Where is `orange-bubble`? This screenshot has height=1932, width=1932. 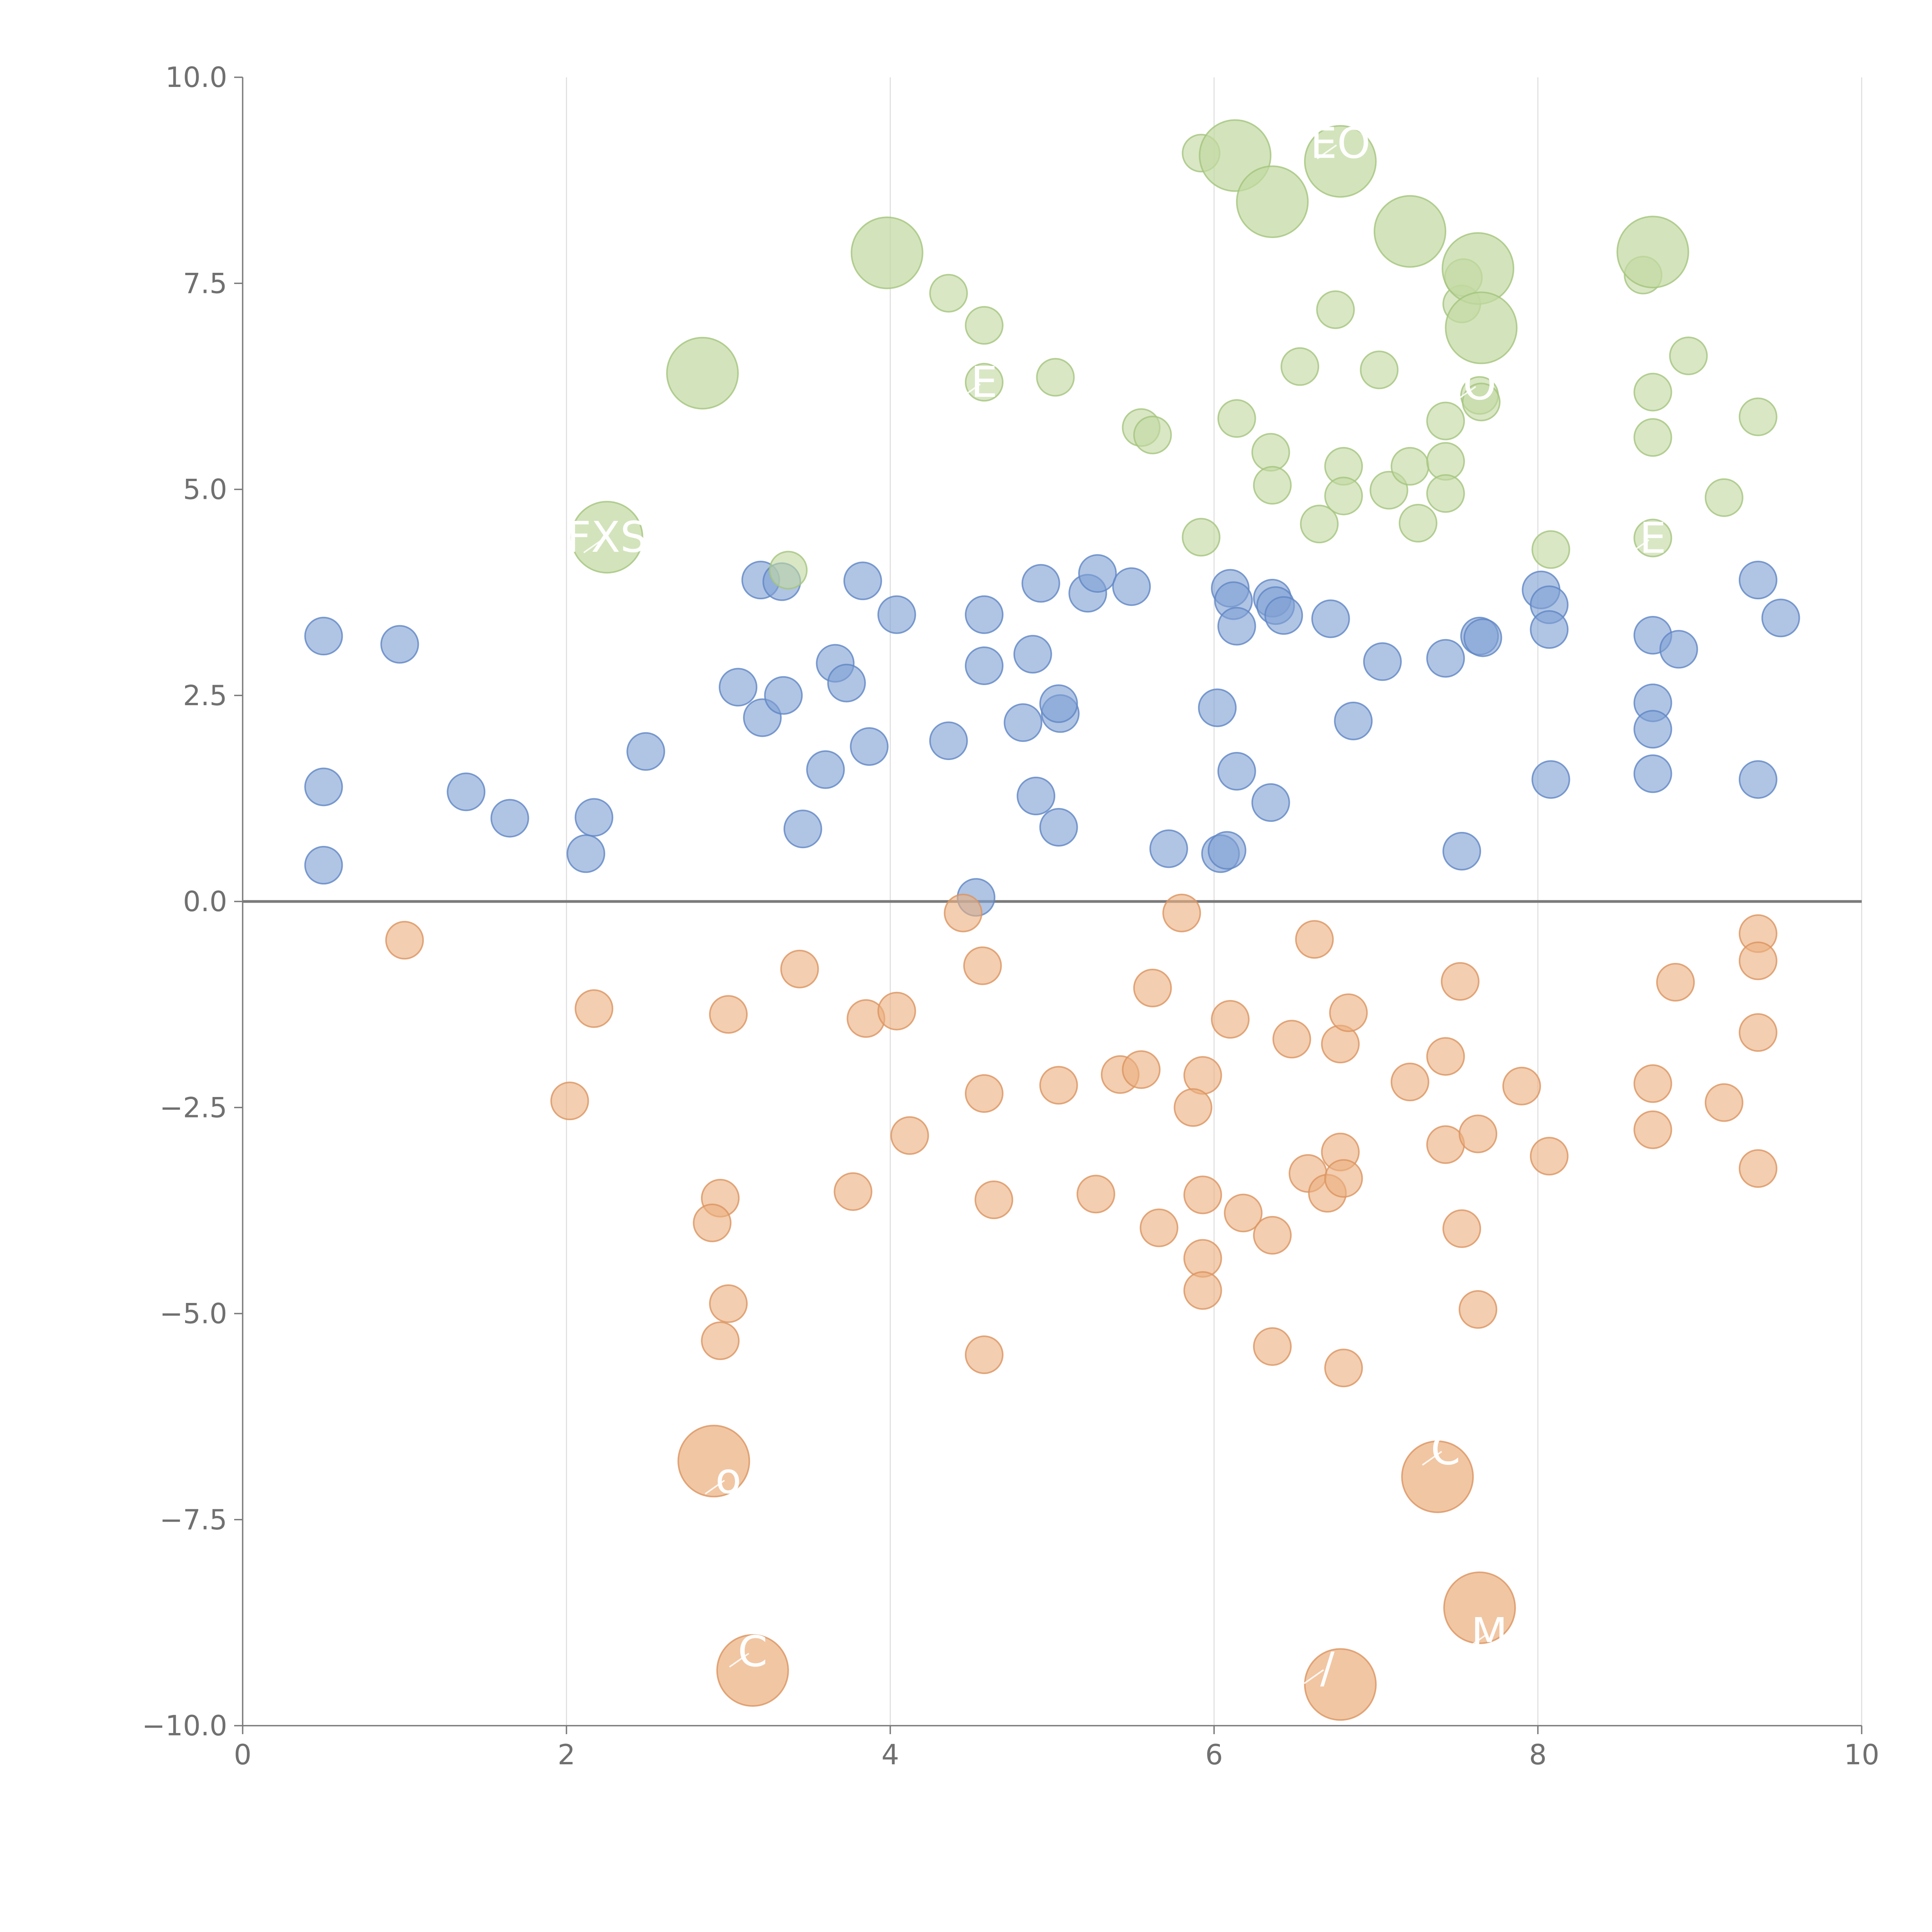 orange-bubble is located at coordinates (752, 1671).